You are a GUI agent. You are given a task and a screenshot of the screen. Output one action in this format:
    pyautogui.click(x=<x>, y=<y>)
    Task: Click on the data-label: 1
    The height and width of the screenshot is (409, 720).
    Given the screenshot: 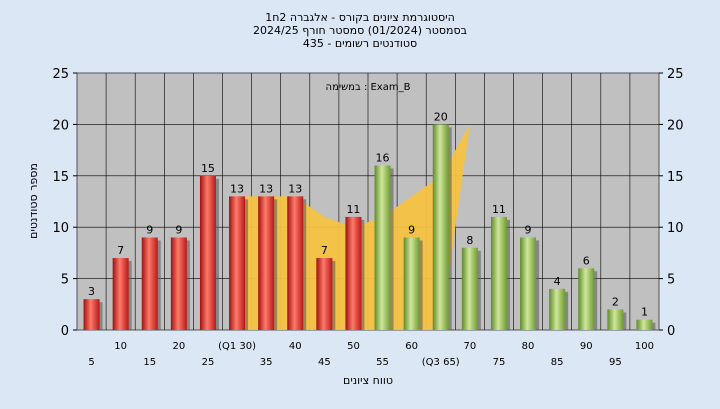 What is the action you would take?
    pyautogui.click(x=644, y=312)
    